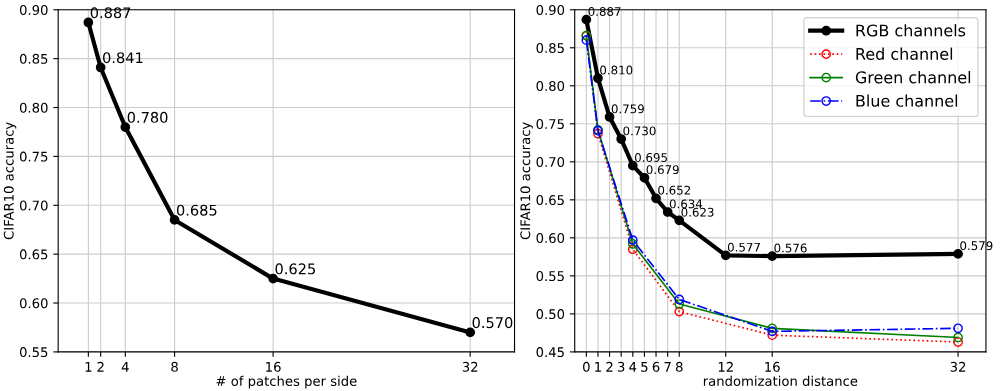  What do you see at coordinates (790, 248) in the screenshot?
I see `data-label: 0.576` at bounding box center [790, 248].